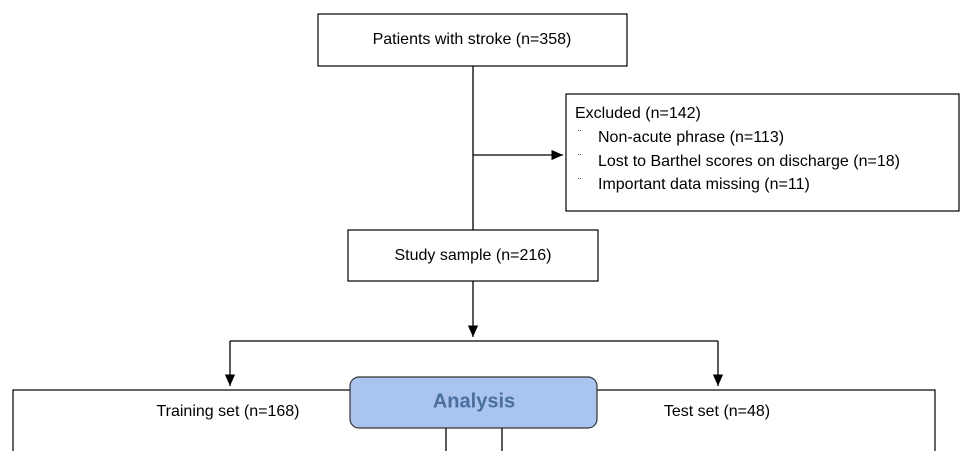  I want to click on box-patients, so click(472, 40).